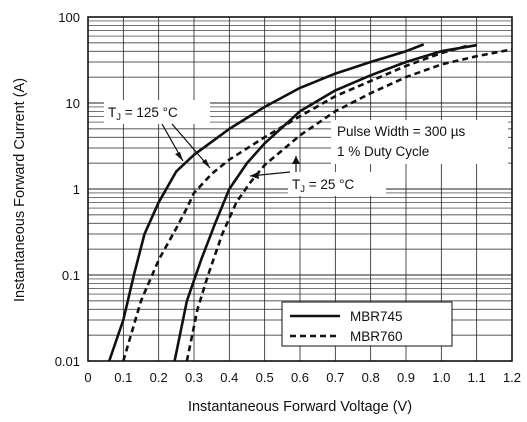 This screenshot has height=422, width=527. What do you see at coordinates (71, 275) in the screenshot?
I see `y-tick-label: 0.1` at bounding box center [71, 275].